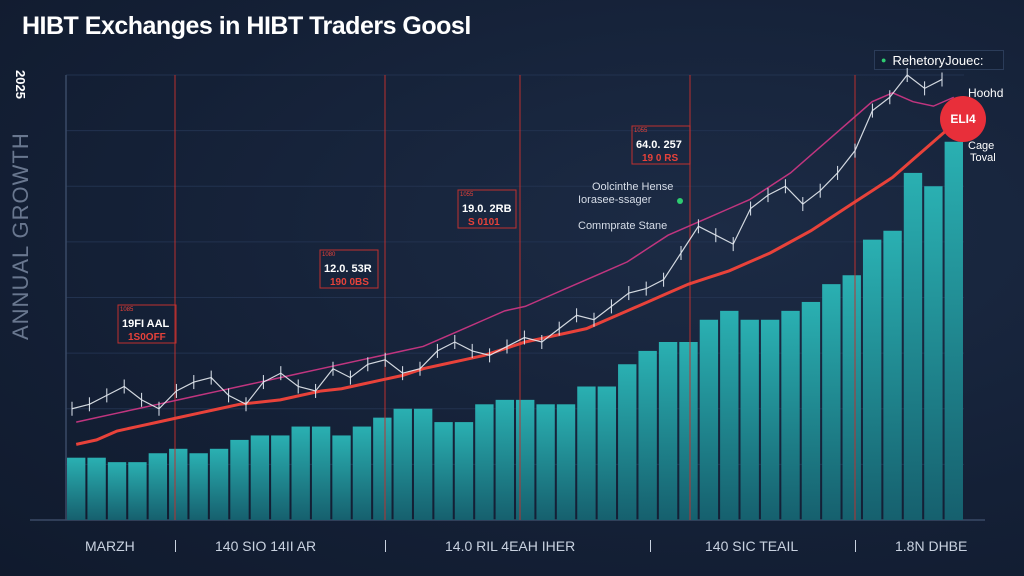  What do you see at coordinates (329, 255) in the screenshot?
I see `annotation-top-label: 1080` at bounding box center [329, 255].